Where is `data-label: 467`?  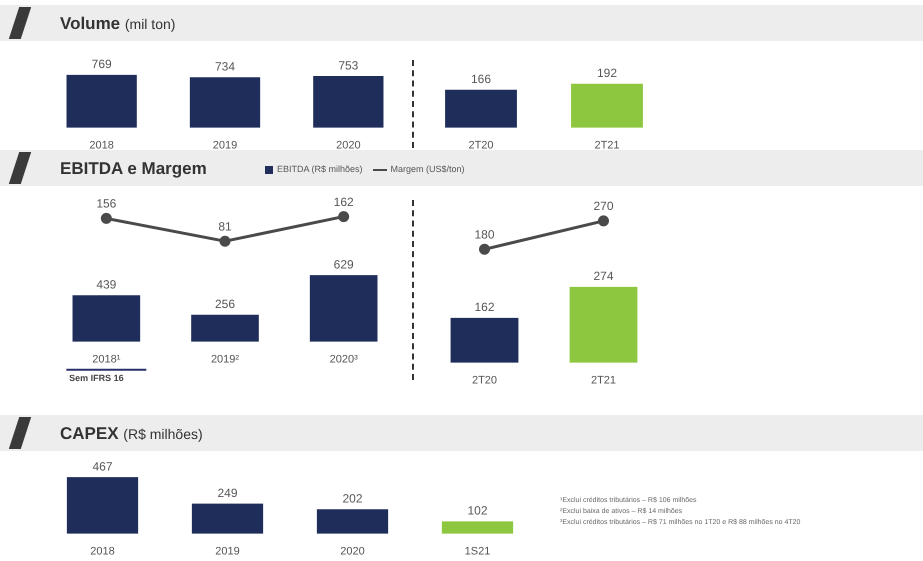 data-label: 467 is located at coordinates (102, 466).